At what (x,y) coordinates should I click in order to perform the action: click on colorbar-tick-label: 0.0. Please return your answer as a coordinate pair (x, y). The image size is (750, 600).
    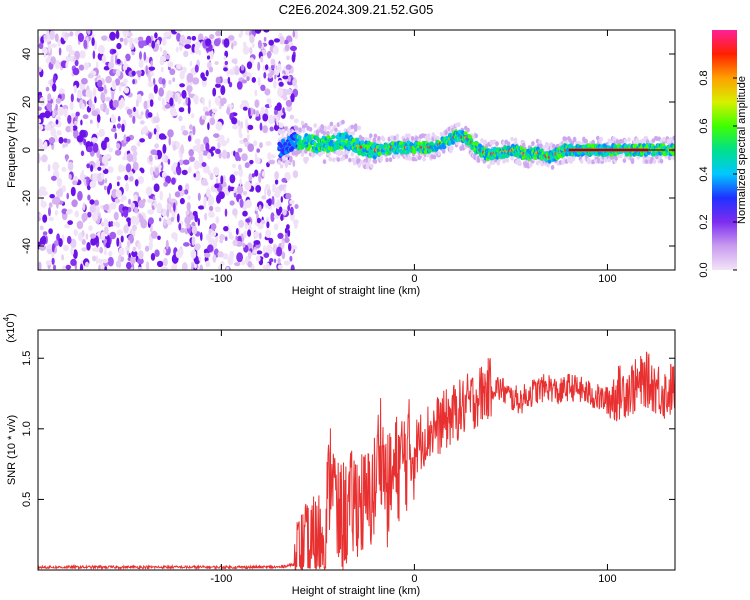
    Looking at the image, I should click on (704, 269).